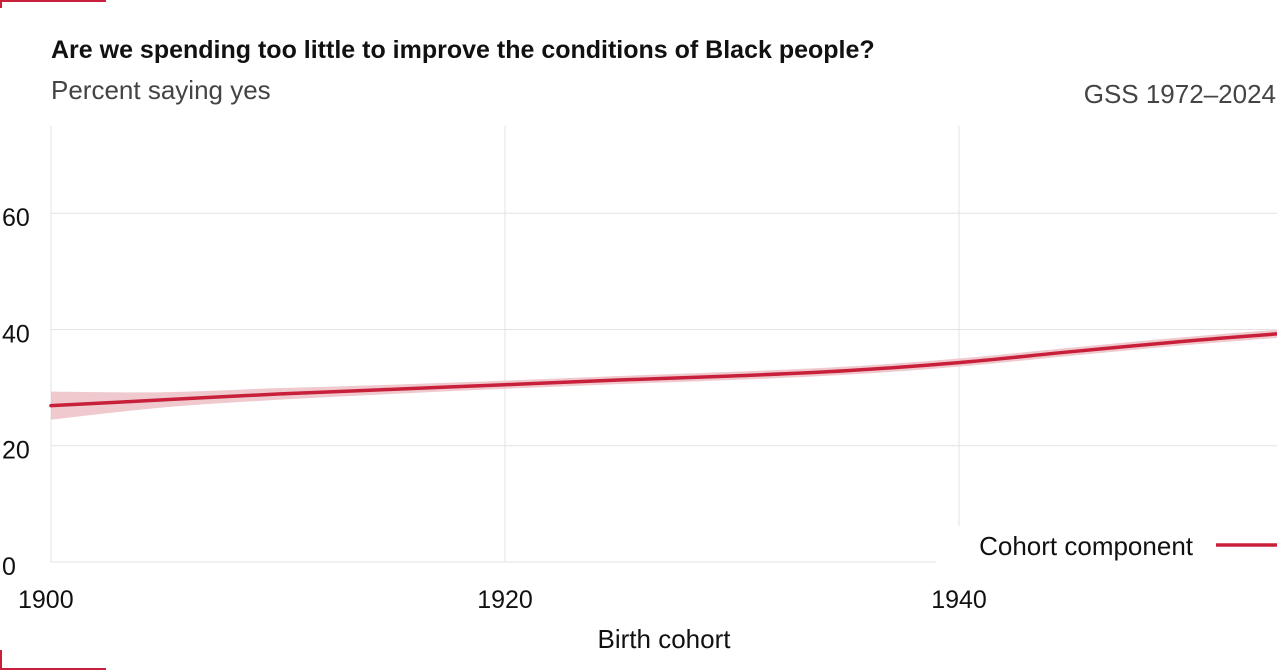  What do you see at coordinates (46, 600) in the screenshot?
I see `x-tick-label-1900: 1900` at bounding box center [46, 600].